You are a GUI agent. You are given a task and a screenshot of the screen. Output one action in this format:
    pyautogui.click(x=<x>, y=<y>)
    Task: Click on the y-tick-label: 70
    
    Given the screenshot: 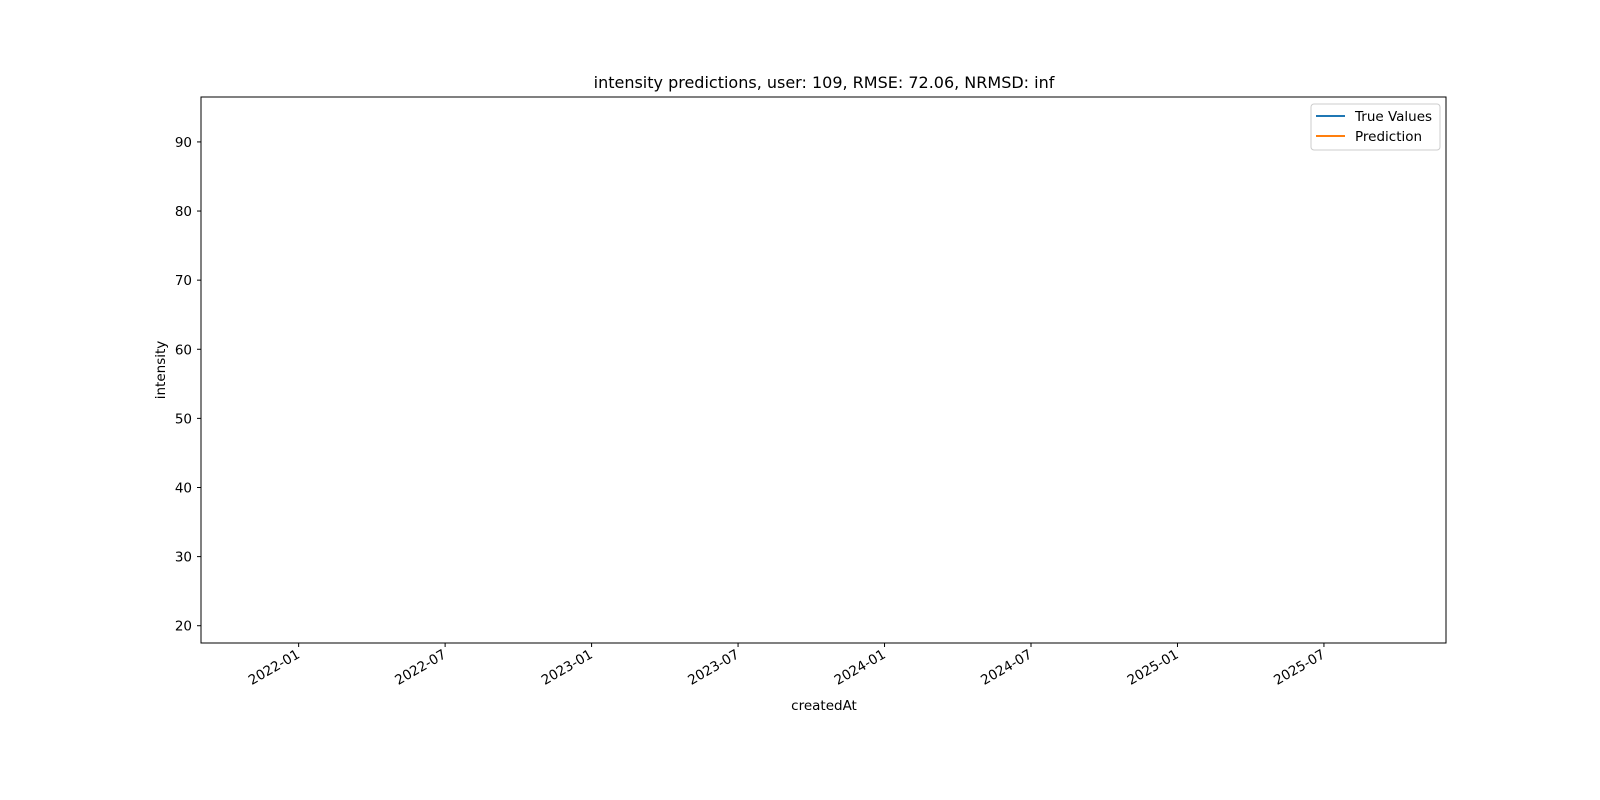 What is the action you would take?
    pyautogui.click(x=183, y=281)
    